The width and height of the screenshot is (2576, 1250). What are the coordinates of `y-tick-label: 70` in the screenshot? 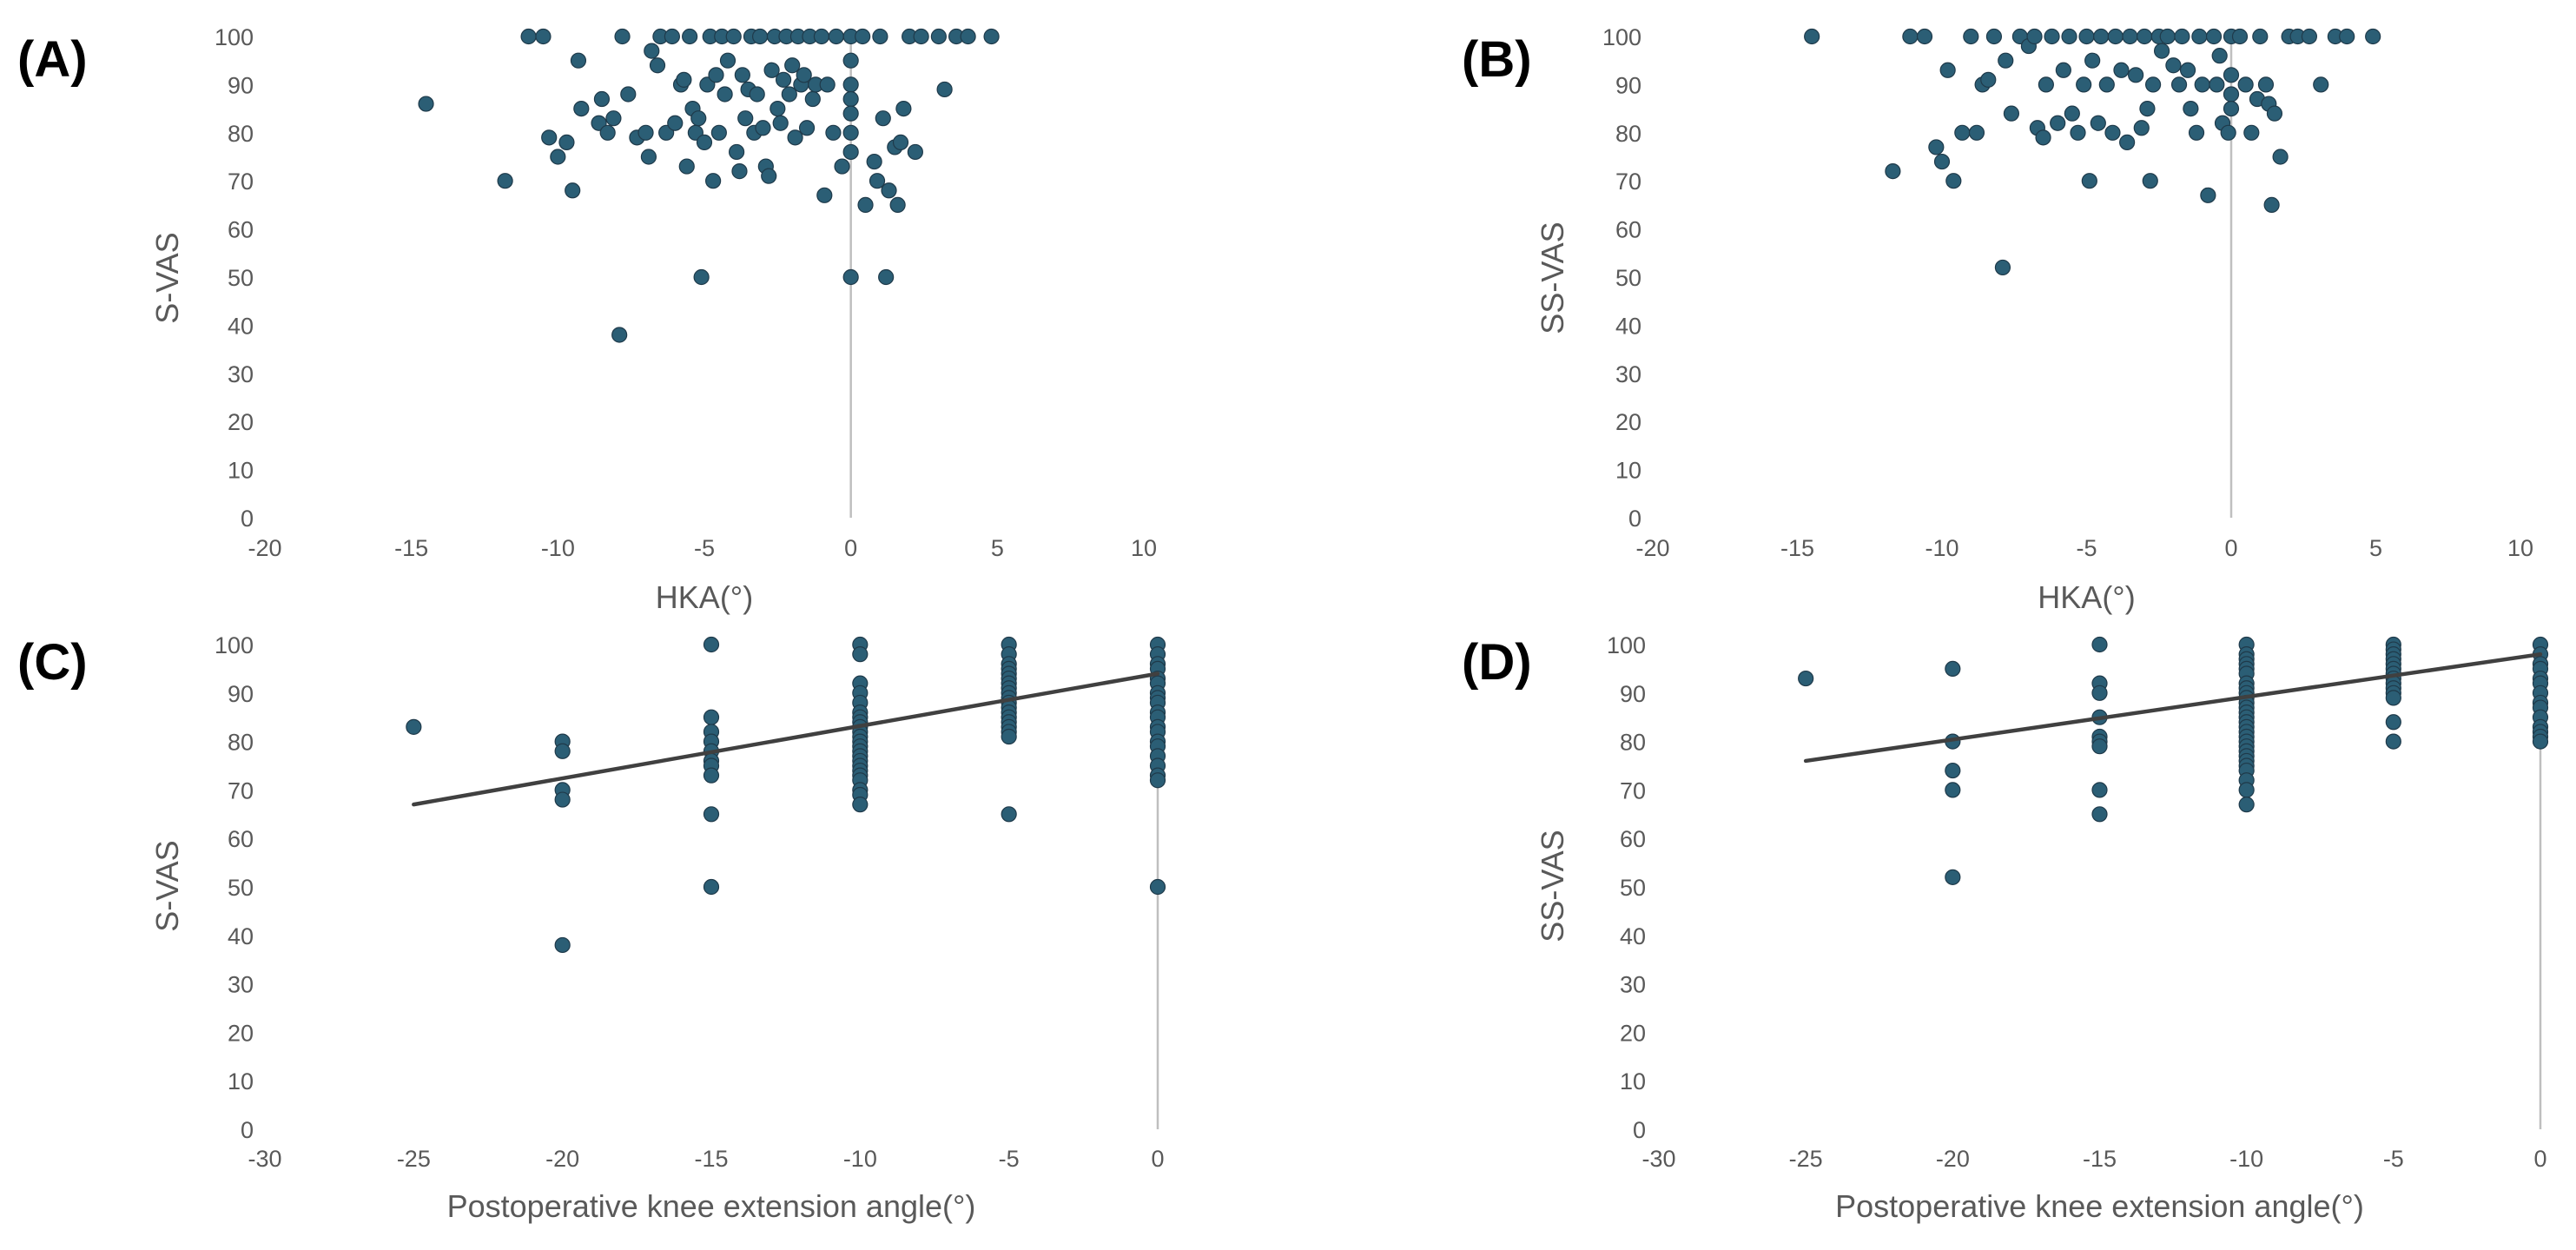 It's located at (1628, 182).